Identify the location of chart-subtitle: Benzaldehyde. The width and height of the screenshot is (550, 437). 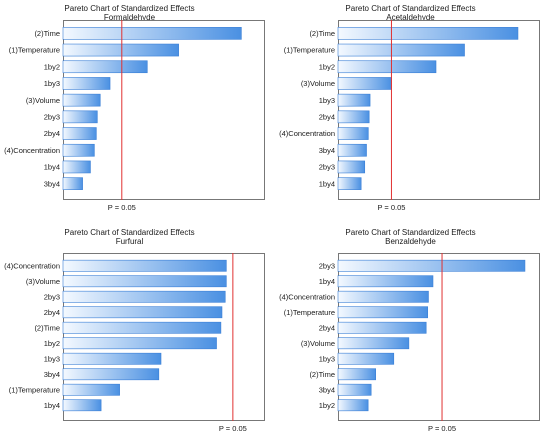
(410, 241).